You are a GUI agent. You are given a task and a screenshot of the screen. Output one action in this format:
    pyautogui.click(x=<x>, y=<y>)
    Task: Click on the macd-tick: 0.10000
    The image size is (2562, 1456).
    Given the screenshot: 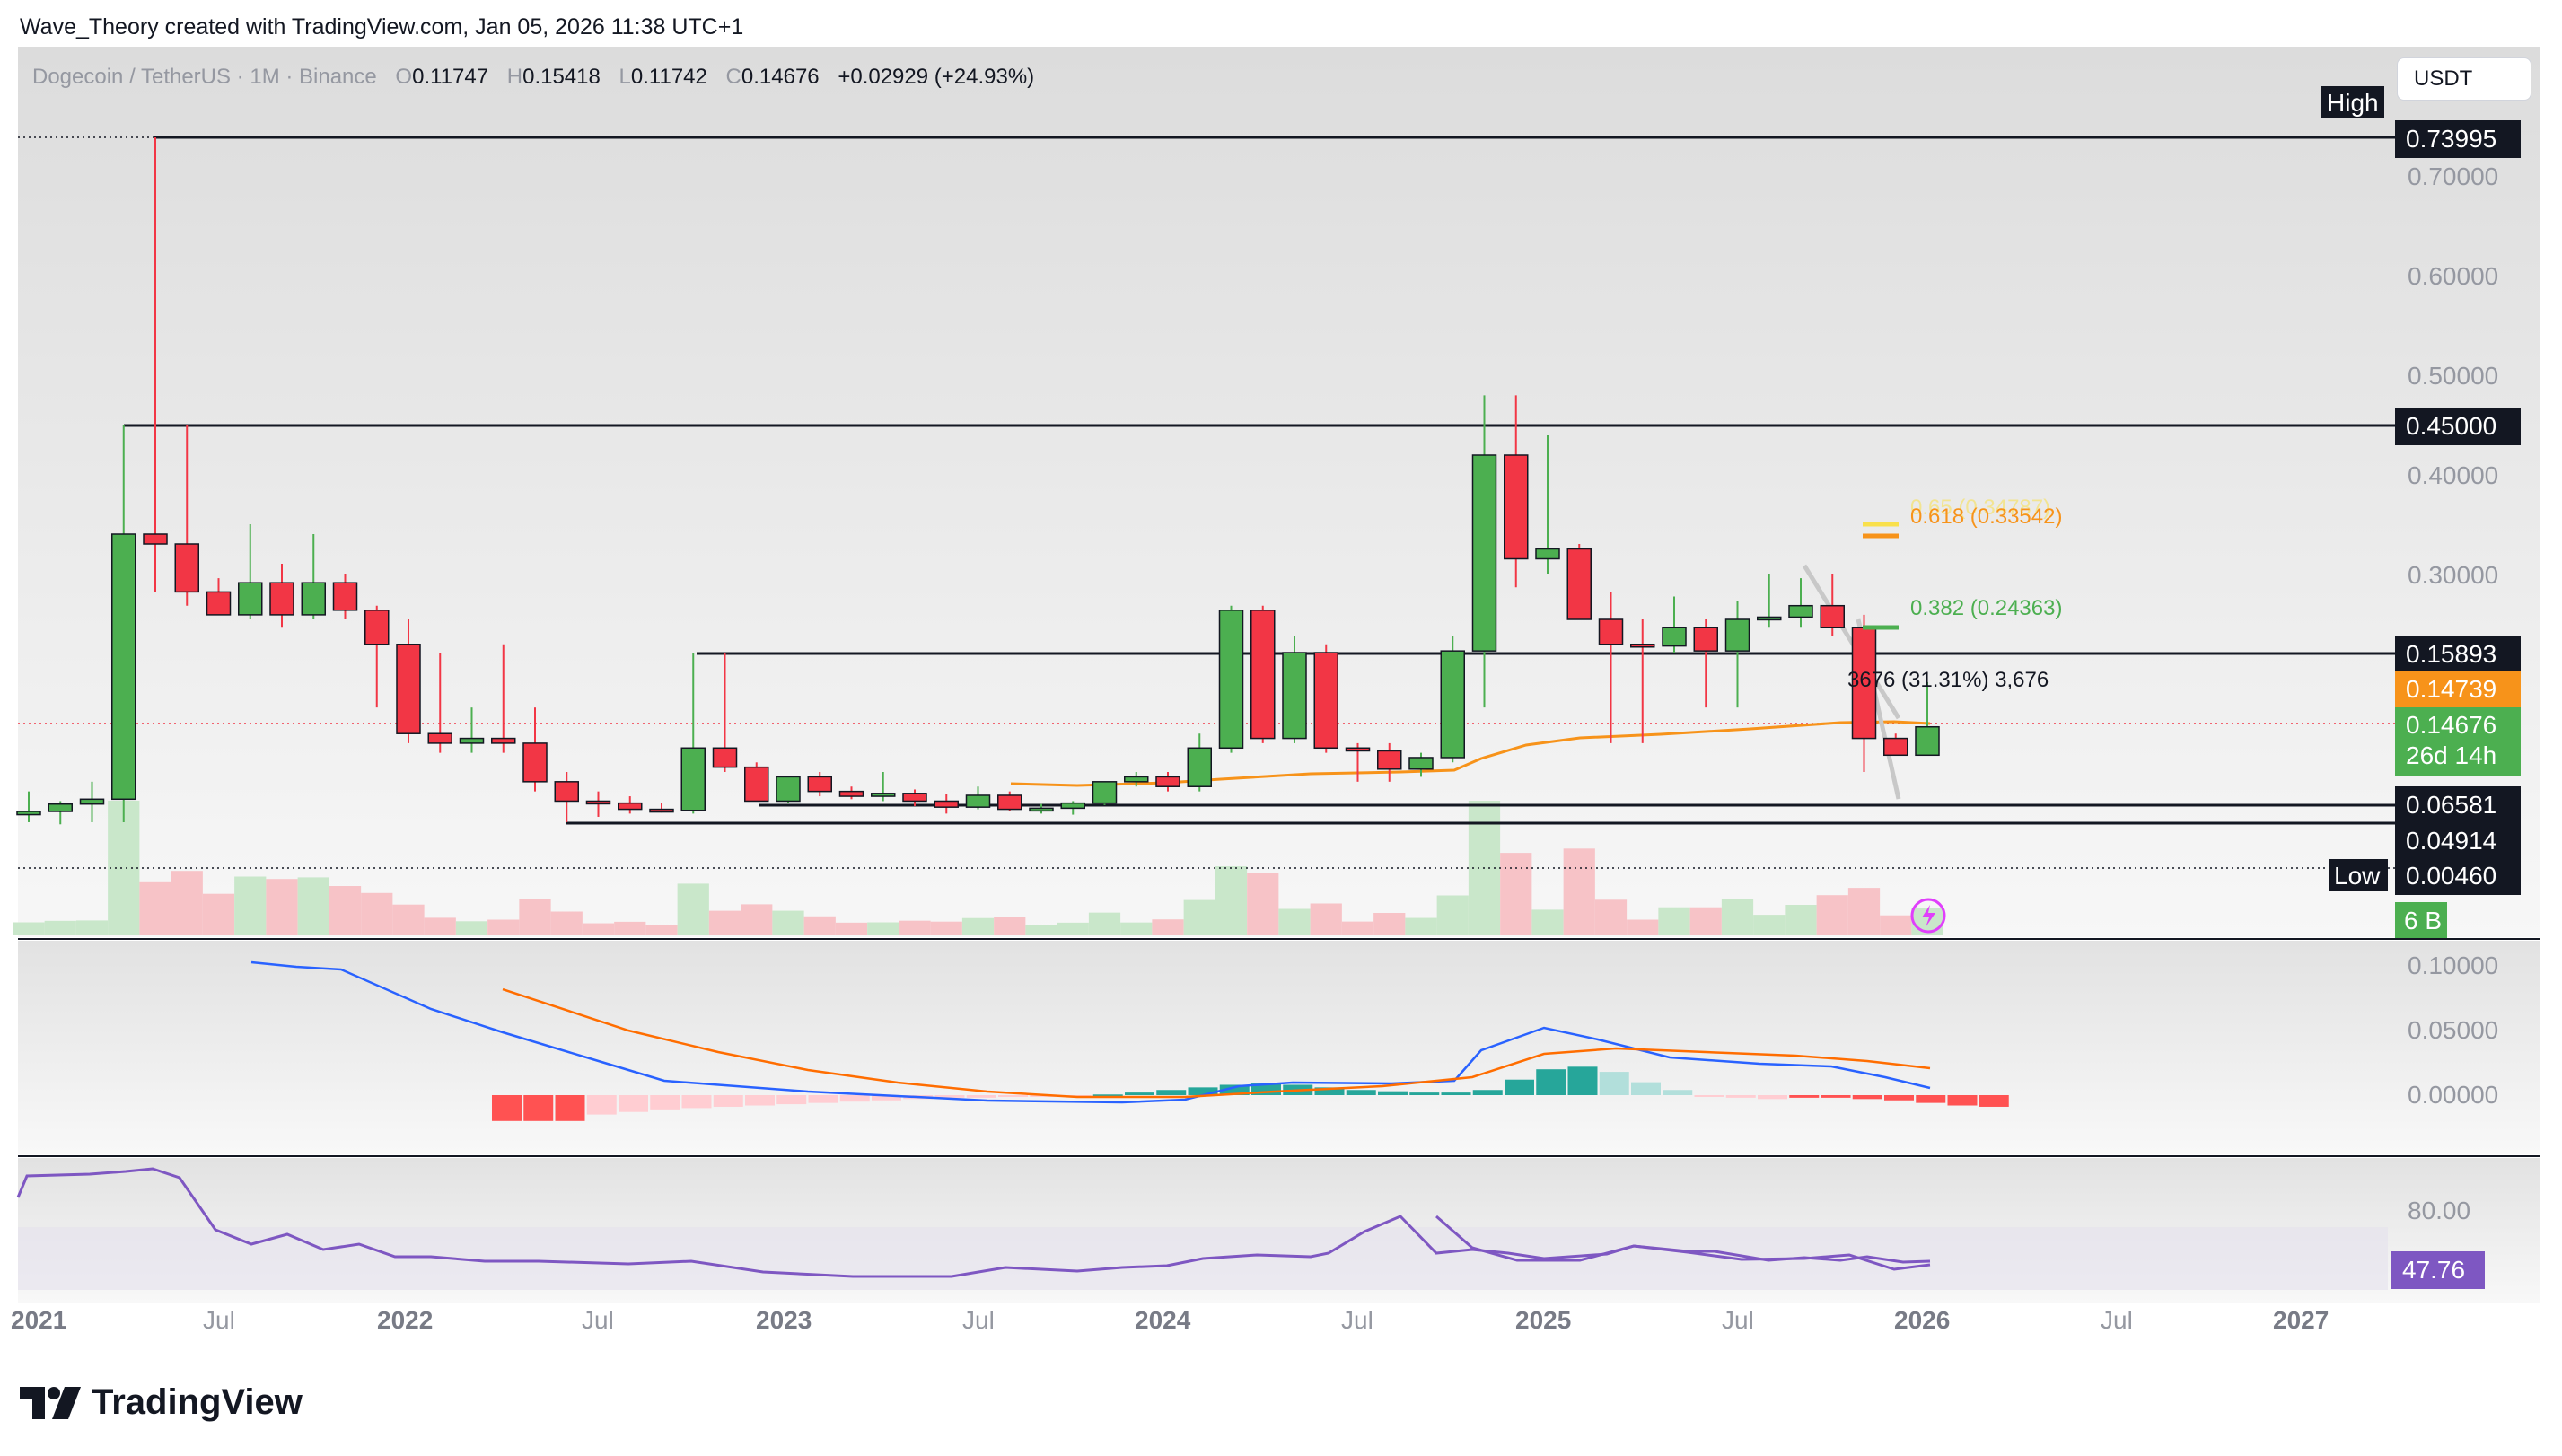 What is the action you would take?
    pyautogui.click(x=2453, y=965)
    